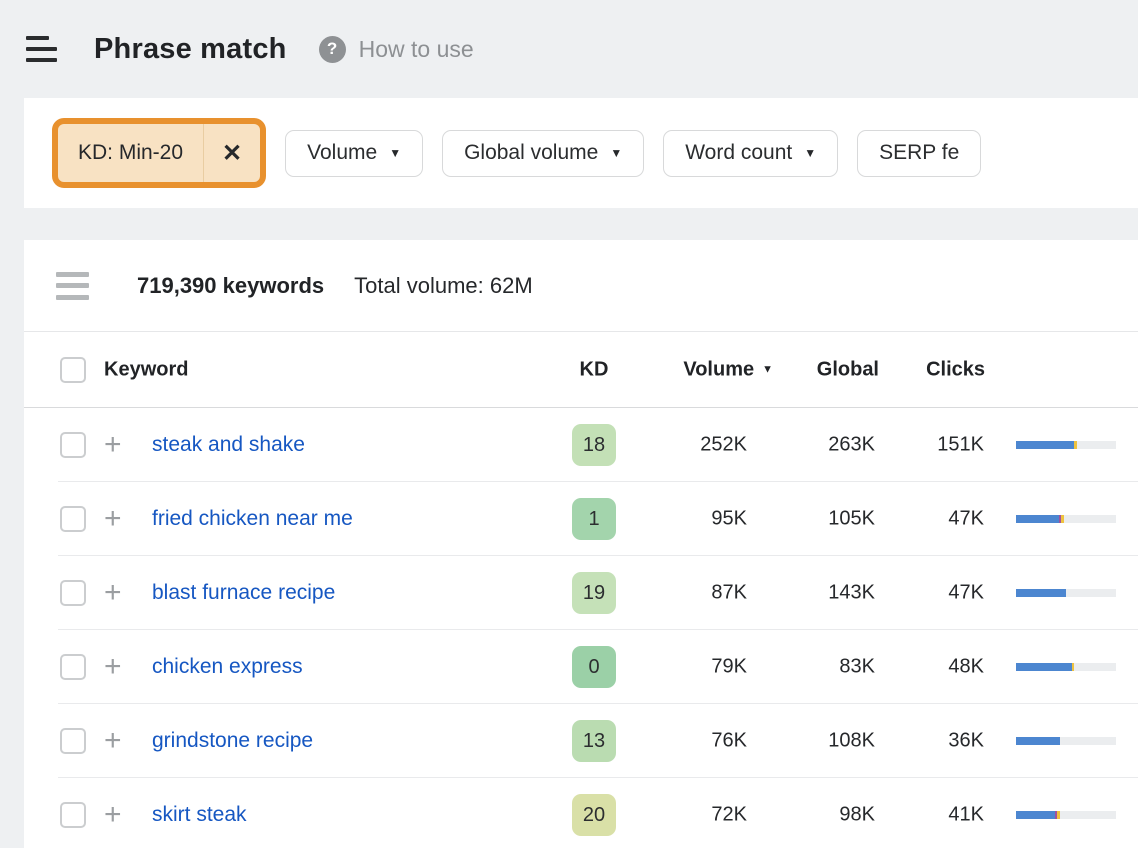 The image size is (1138, 848). I want to click on clicks-value: 41K, so click(966, 814).